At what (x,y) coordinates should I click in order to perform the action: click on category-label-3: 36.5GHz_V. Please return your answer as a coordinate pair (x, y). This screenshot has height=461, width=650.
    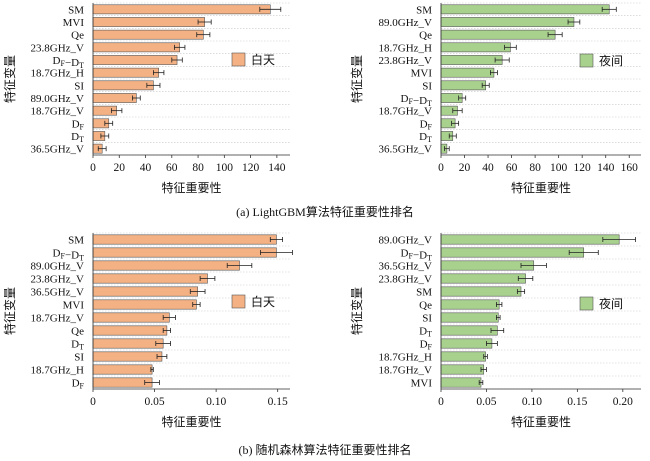
    Looking at the image, I should click on (406, 267).